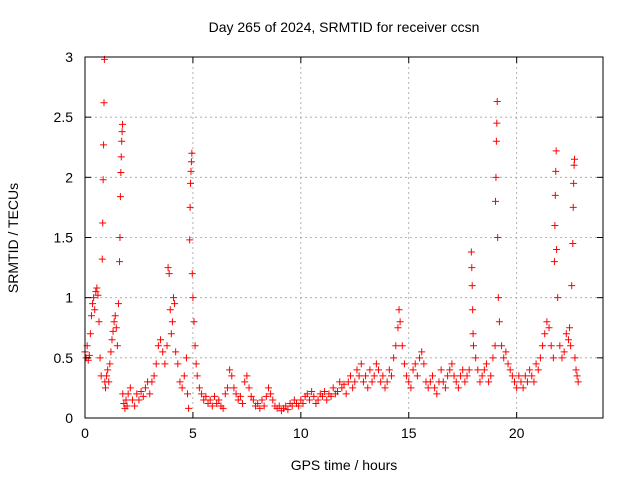  What do you see at coordinates (13, 238) in the screenshot?
I see `y-axis-label: SRMTID / TECUs` at bounding box center [13, 238].